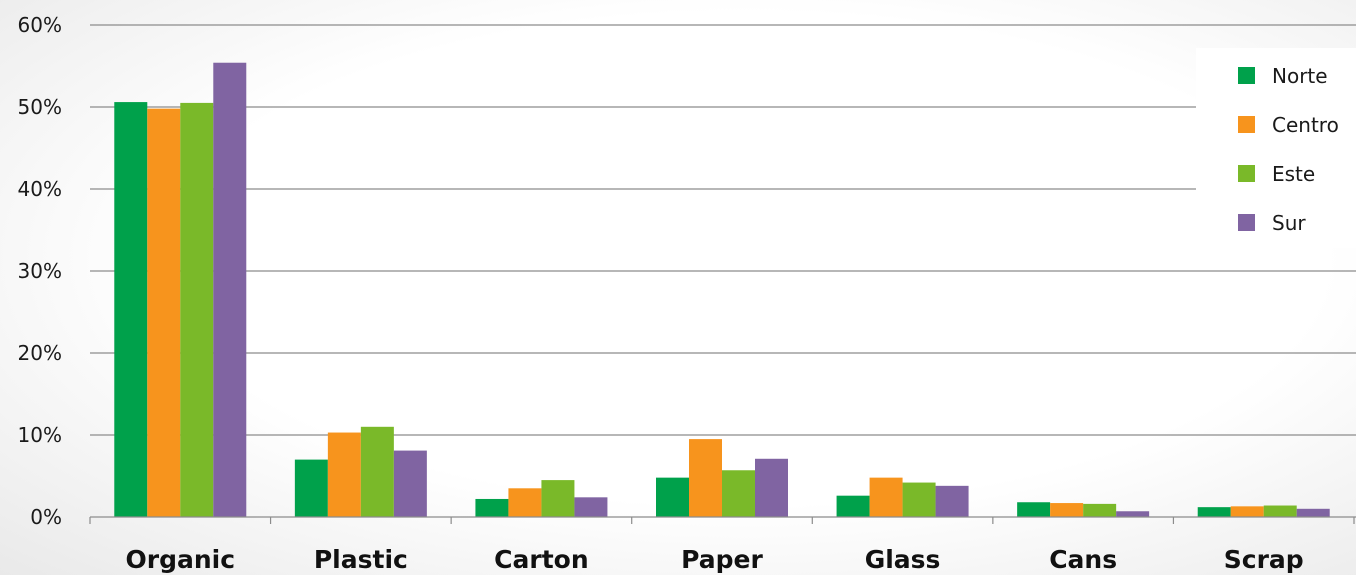  I want to click on legend: Norte Centro Este Sur, so click(1276, 148).